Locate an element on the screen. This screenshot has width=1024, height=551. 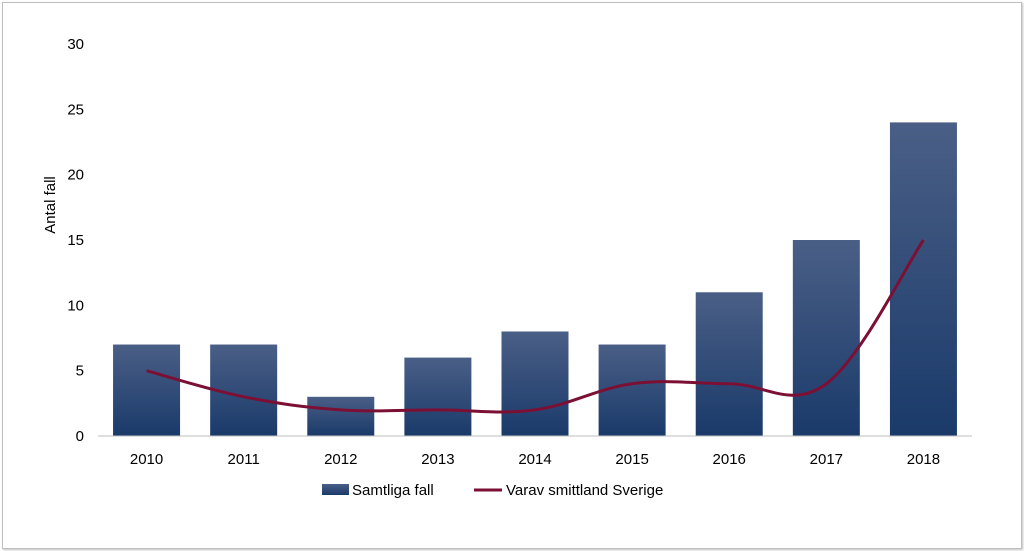
y-tick-label: 15 is located at coordinates (75, 240).